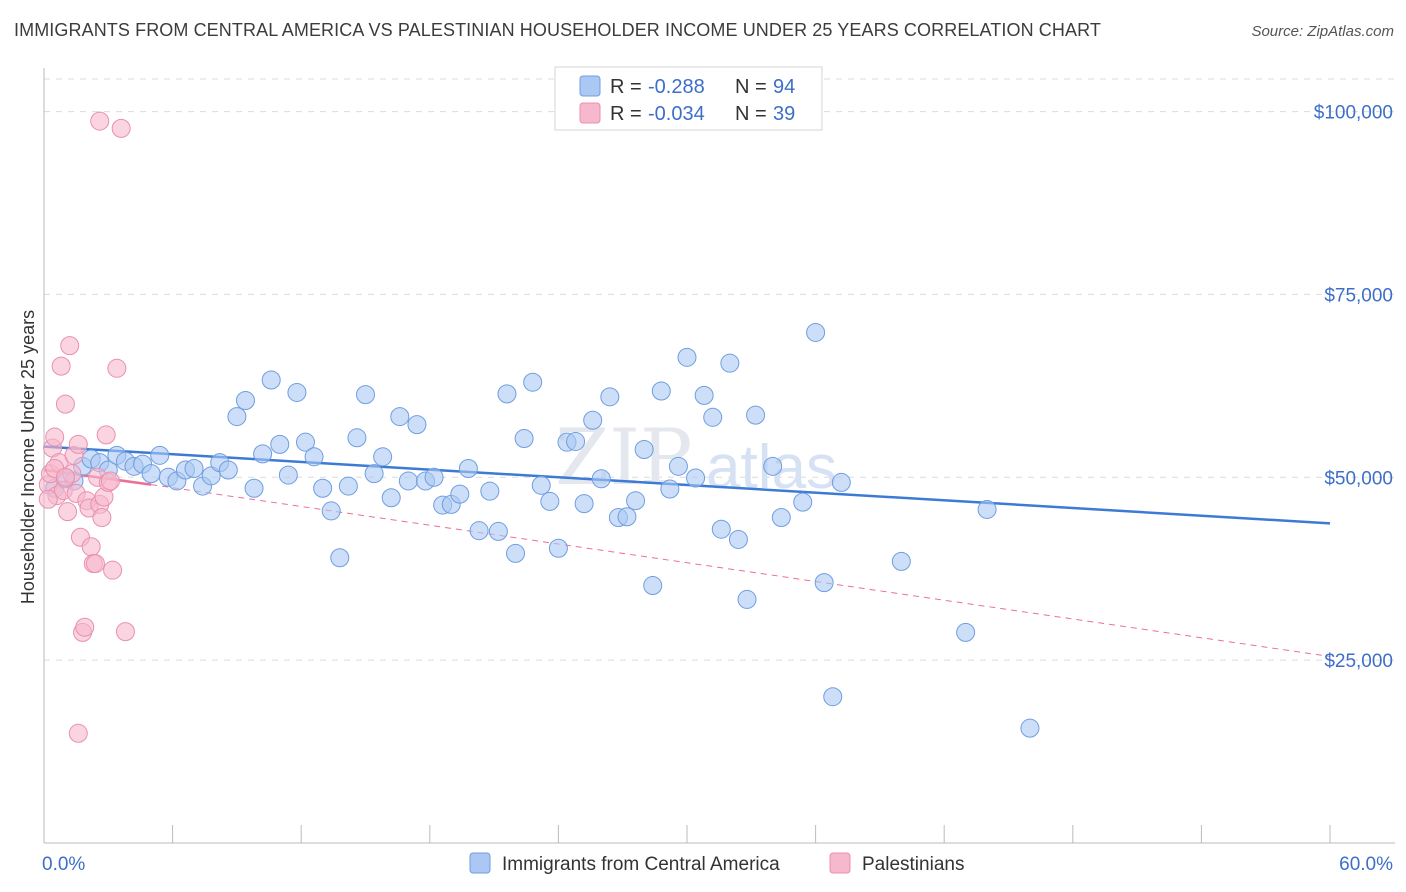 This screenshot has width=1406, height=892. I want to click on legend-n-label-1: N =, so click(751, 87).